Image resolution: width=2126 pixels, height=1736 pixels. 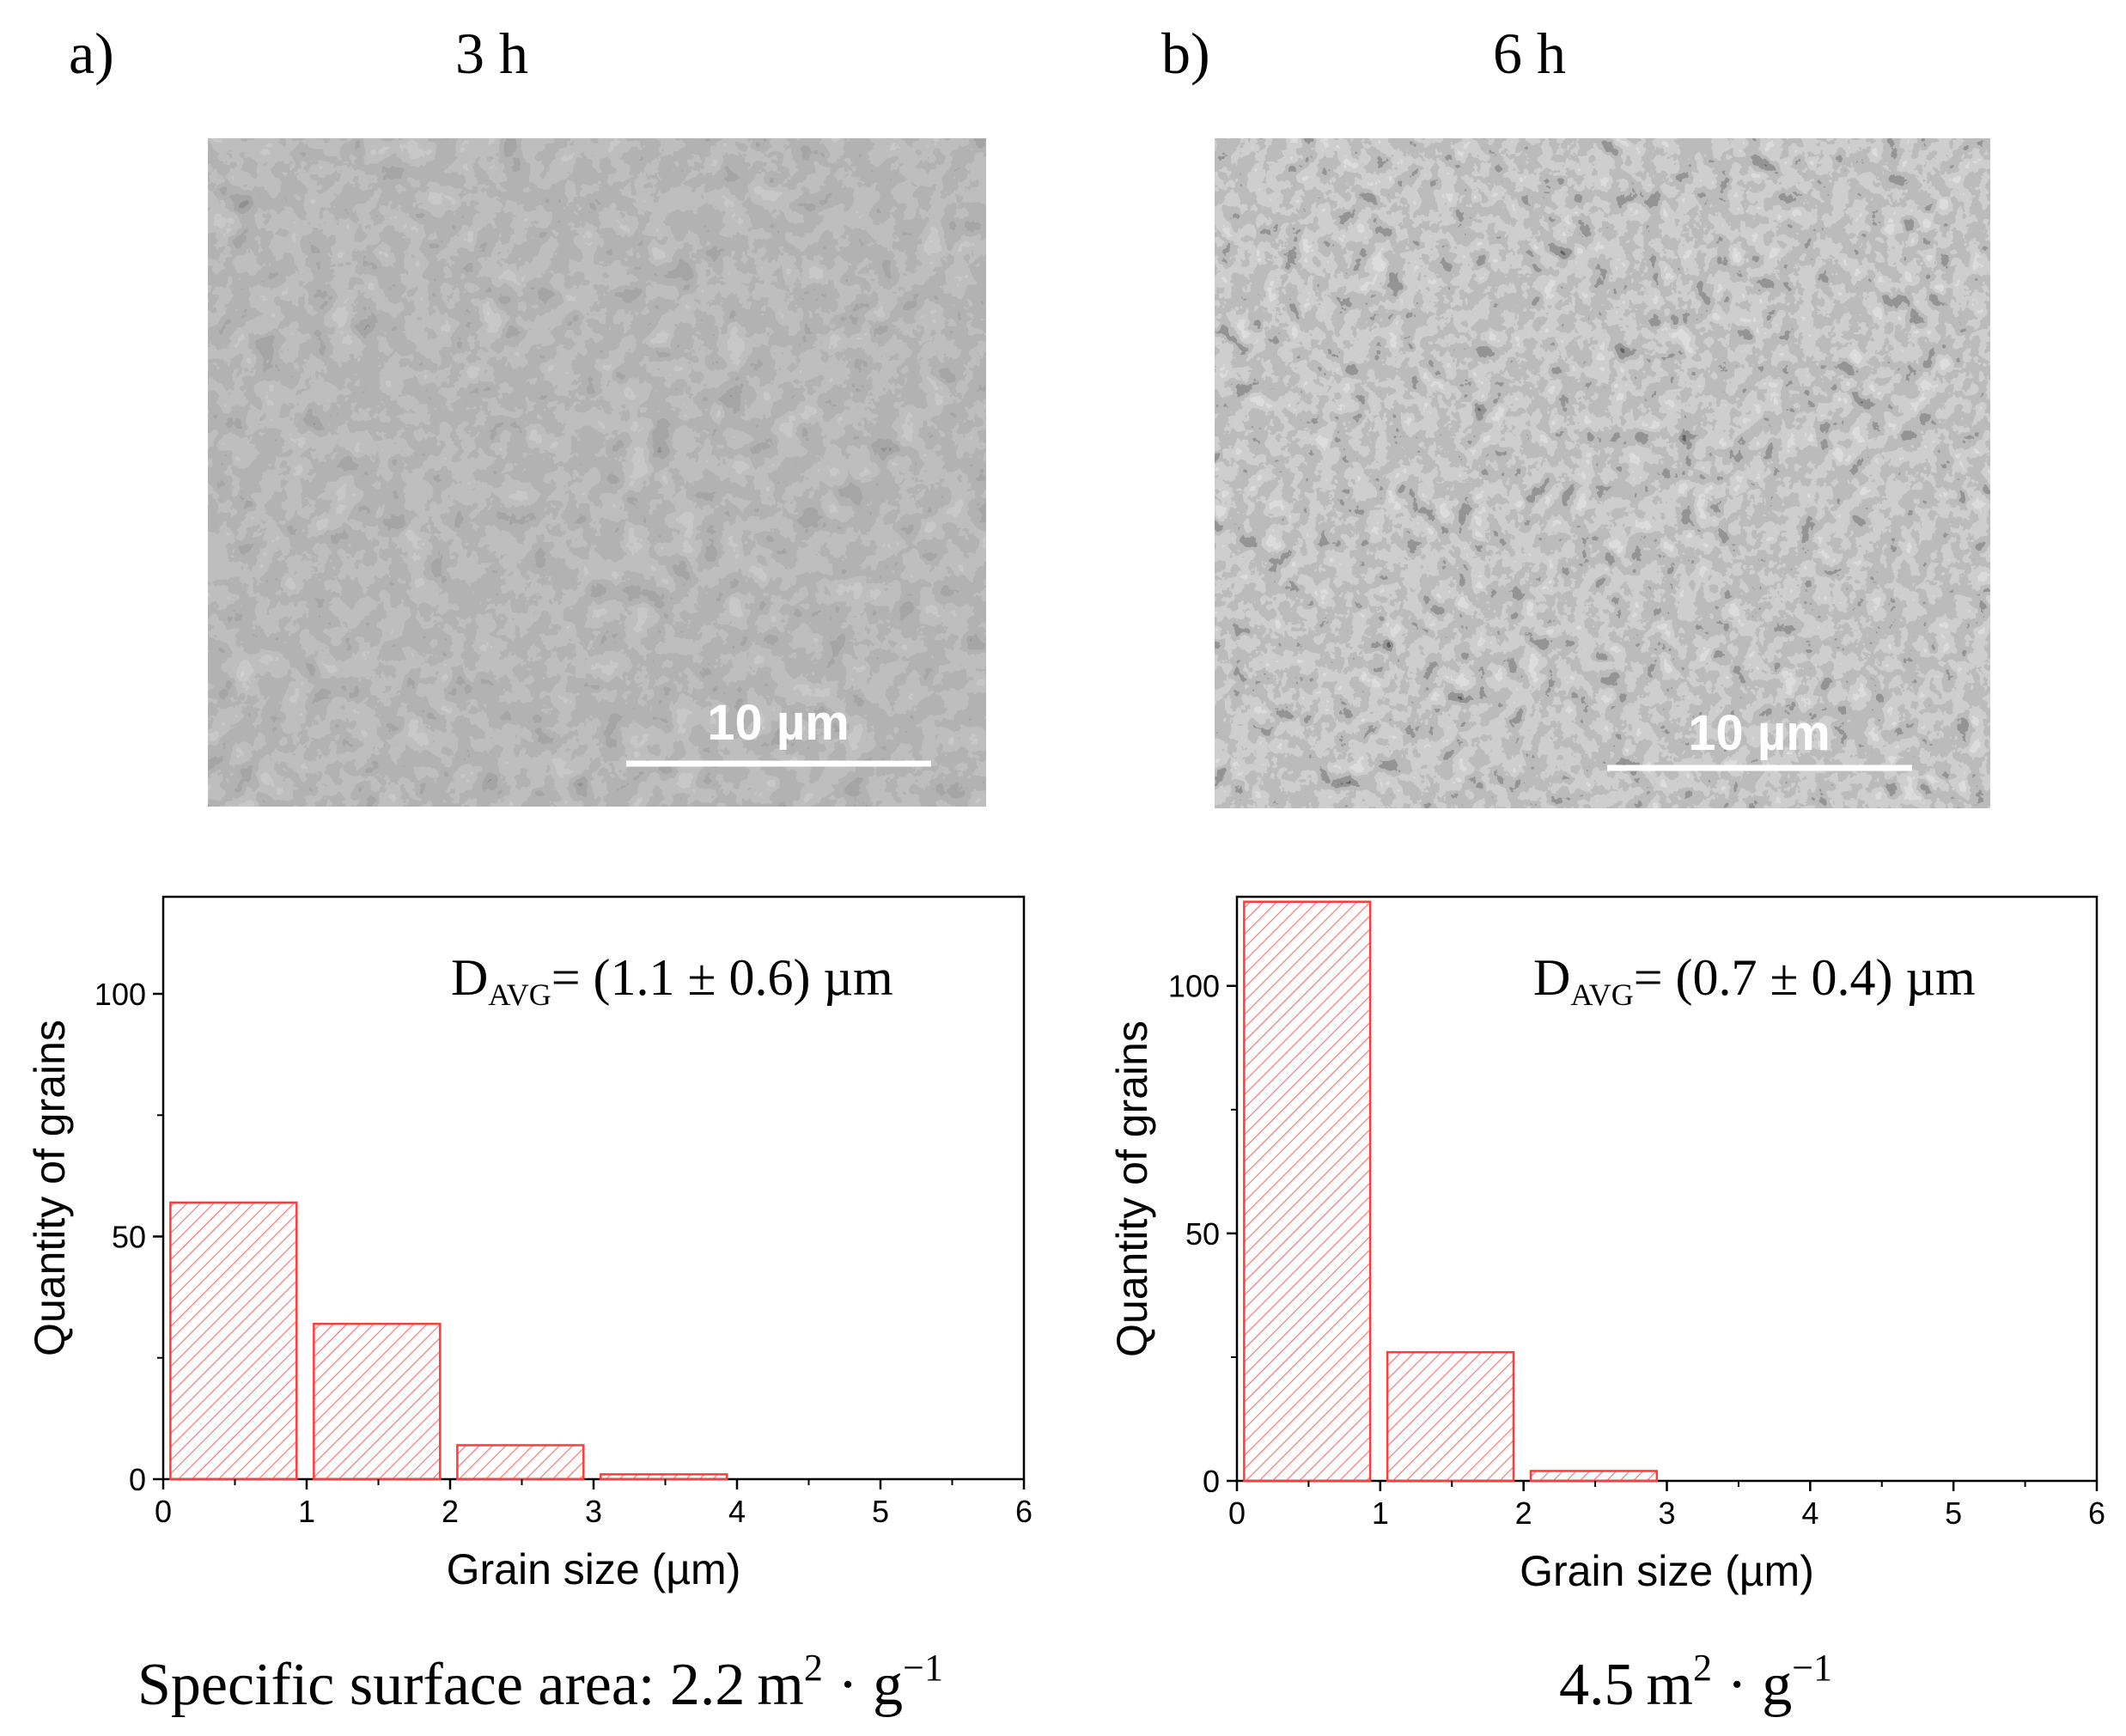 I want to click on surface-area-6h: 4.5 m2 · g−1, so click(x=1695, y=1682).